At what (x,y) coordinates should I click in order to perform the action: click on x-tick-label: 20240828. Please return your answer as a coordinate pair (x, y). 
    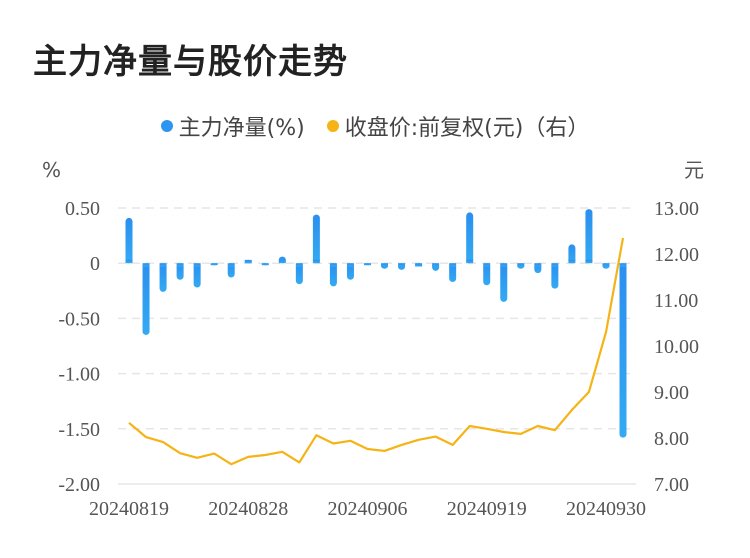
    Looking at the image, I should click on (248, 509).